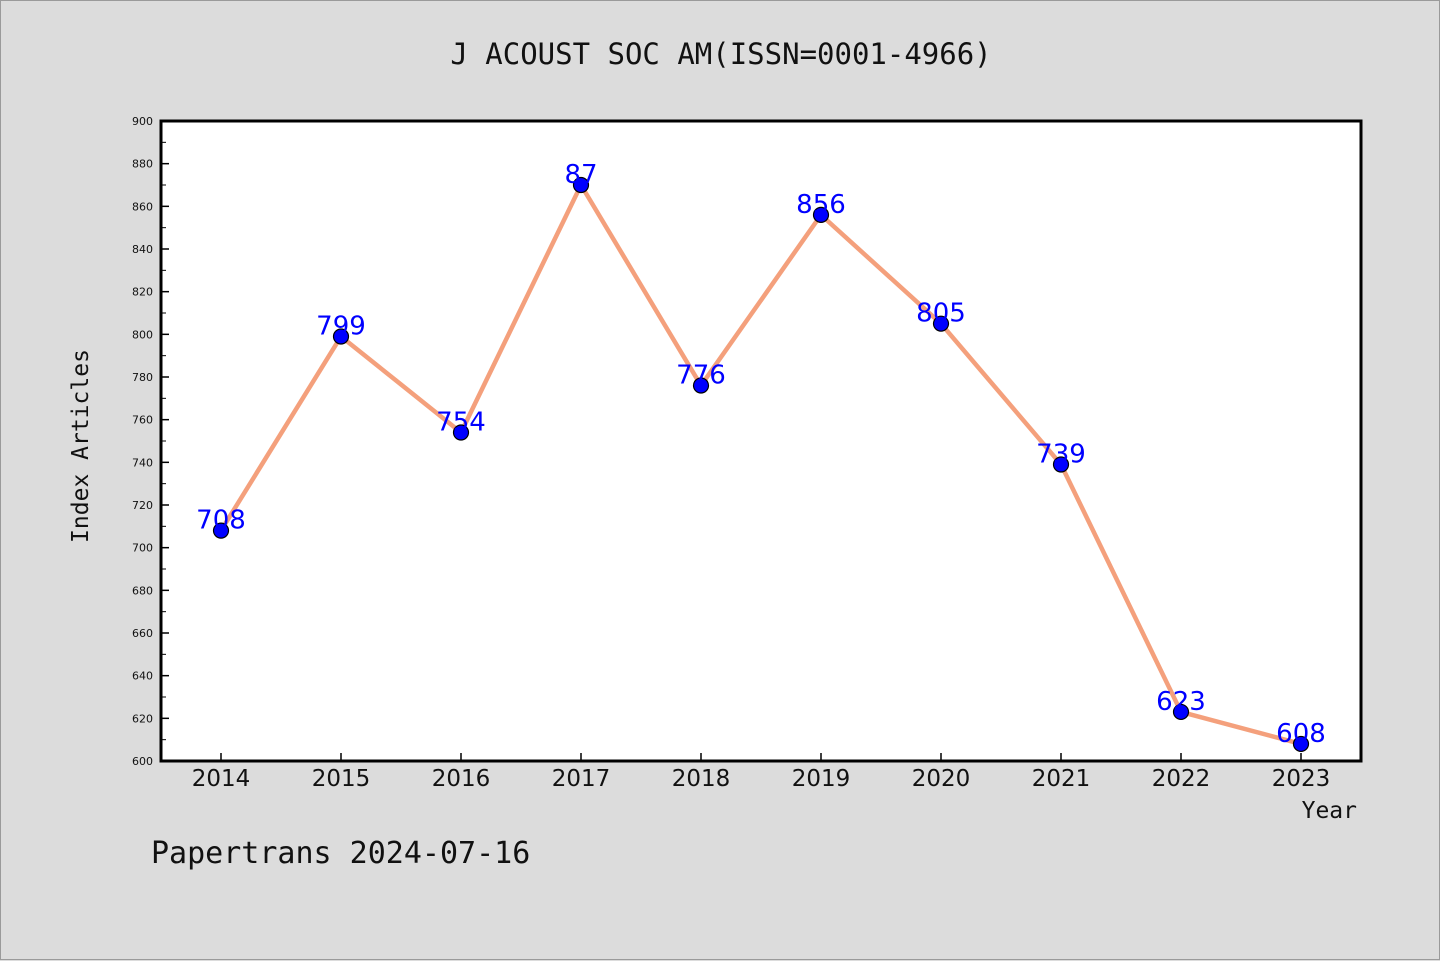  Describe the element at coordinates (142, 761) in the screenshot. I see `y-tick-label: 600` at that location.